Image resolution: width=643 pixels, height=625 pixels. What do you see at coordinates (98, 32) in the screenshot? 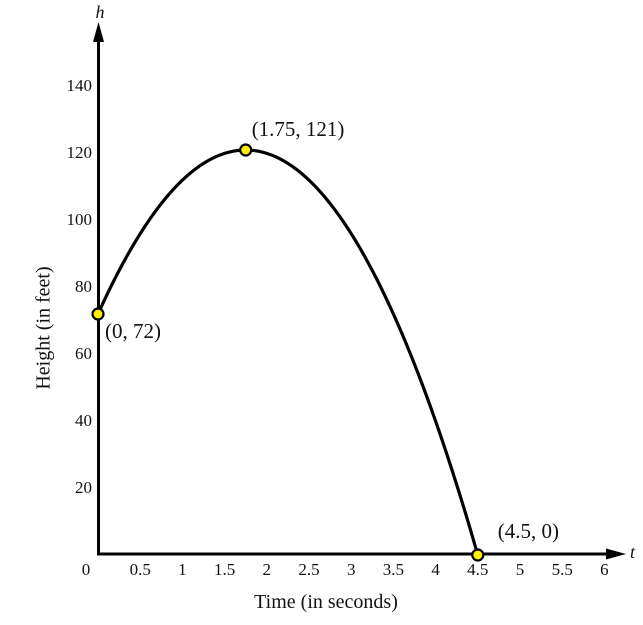
I see `y-axis-arrowhead` at bounding box center [98, 32].